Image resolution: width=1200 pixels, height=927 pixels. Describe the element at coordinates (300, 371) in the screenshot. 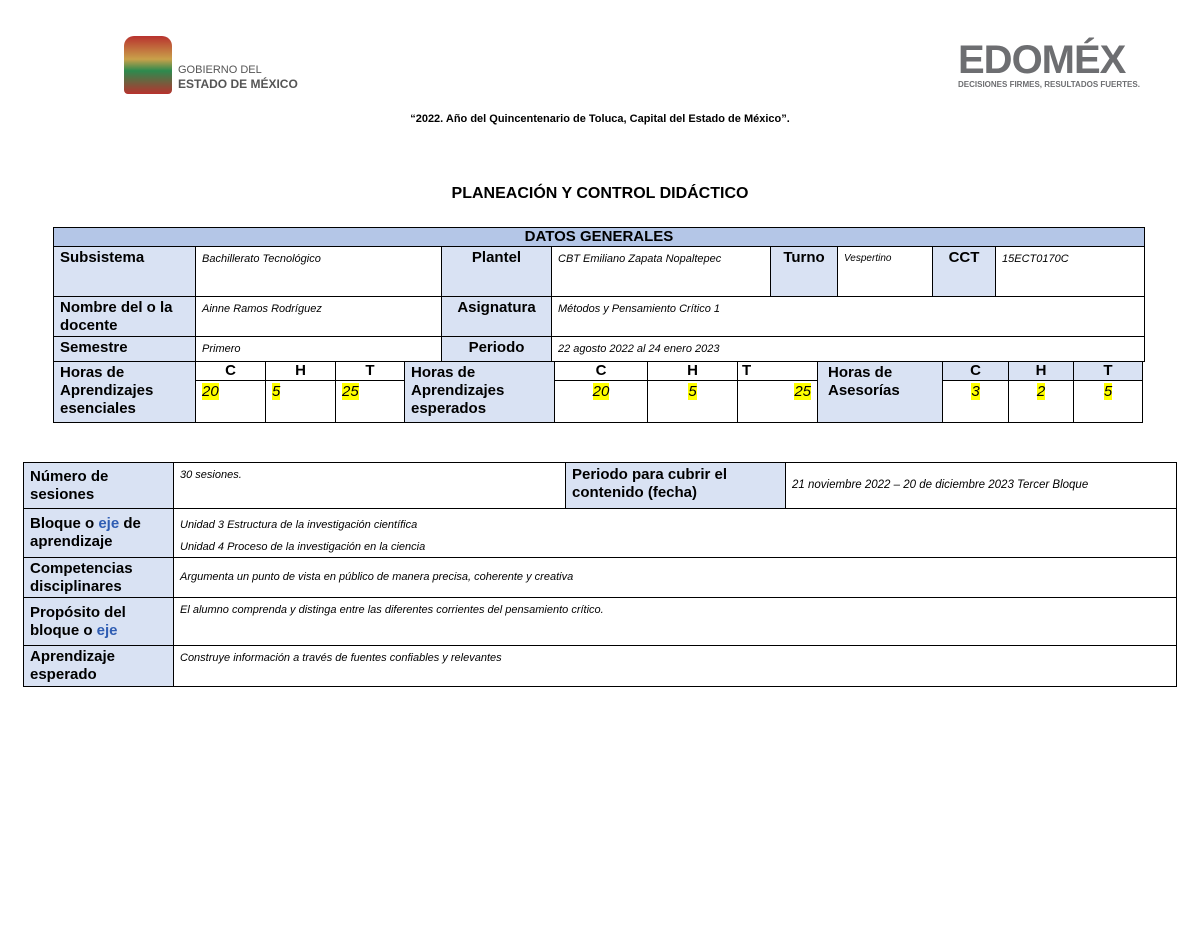

I see `esenciales-h-header: H` at that location.